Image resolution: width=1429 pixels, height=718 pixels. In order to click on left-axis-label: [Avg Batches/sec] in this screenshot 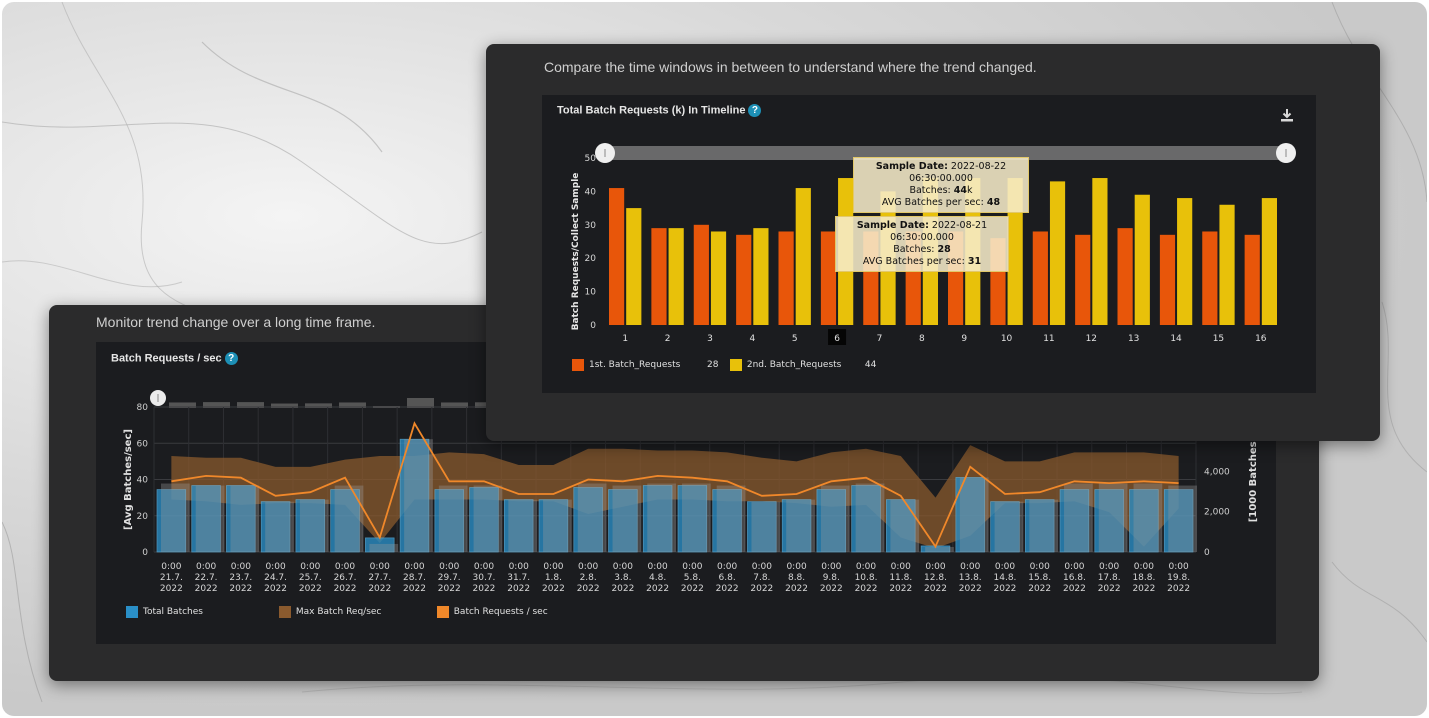, I will do `click(128, 479)`.